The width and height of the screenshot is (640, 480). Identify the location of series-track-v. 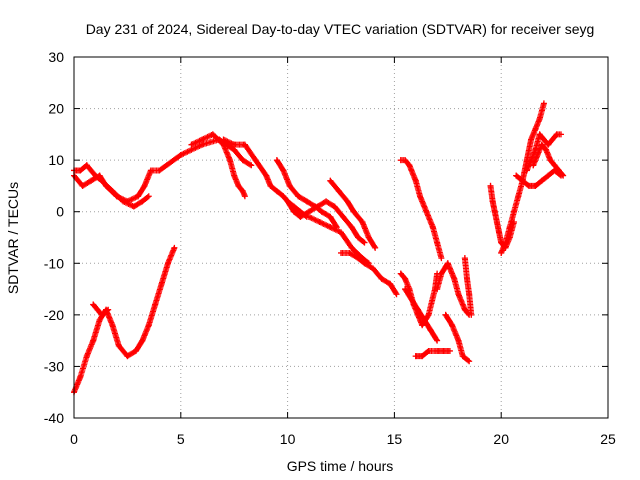
(548, 160).